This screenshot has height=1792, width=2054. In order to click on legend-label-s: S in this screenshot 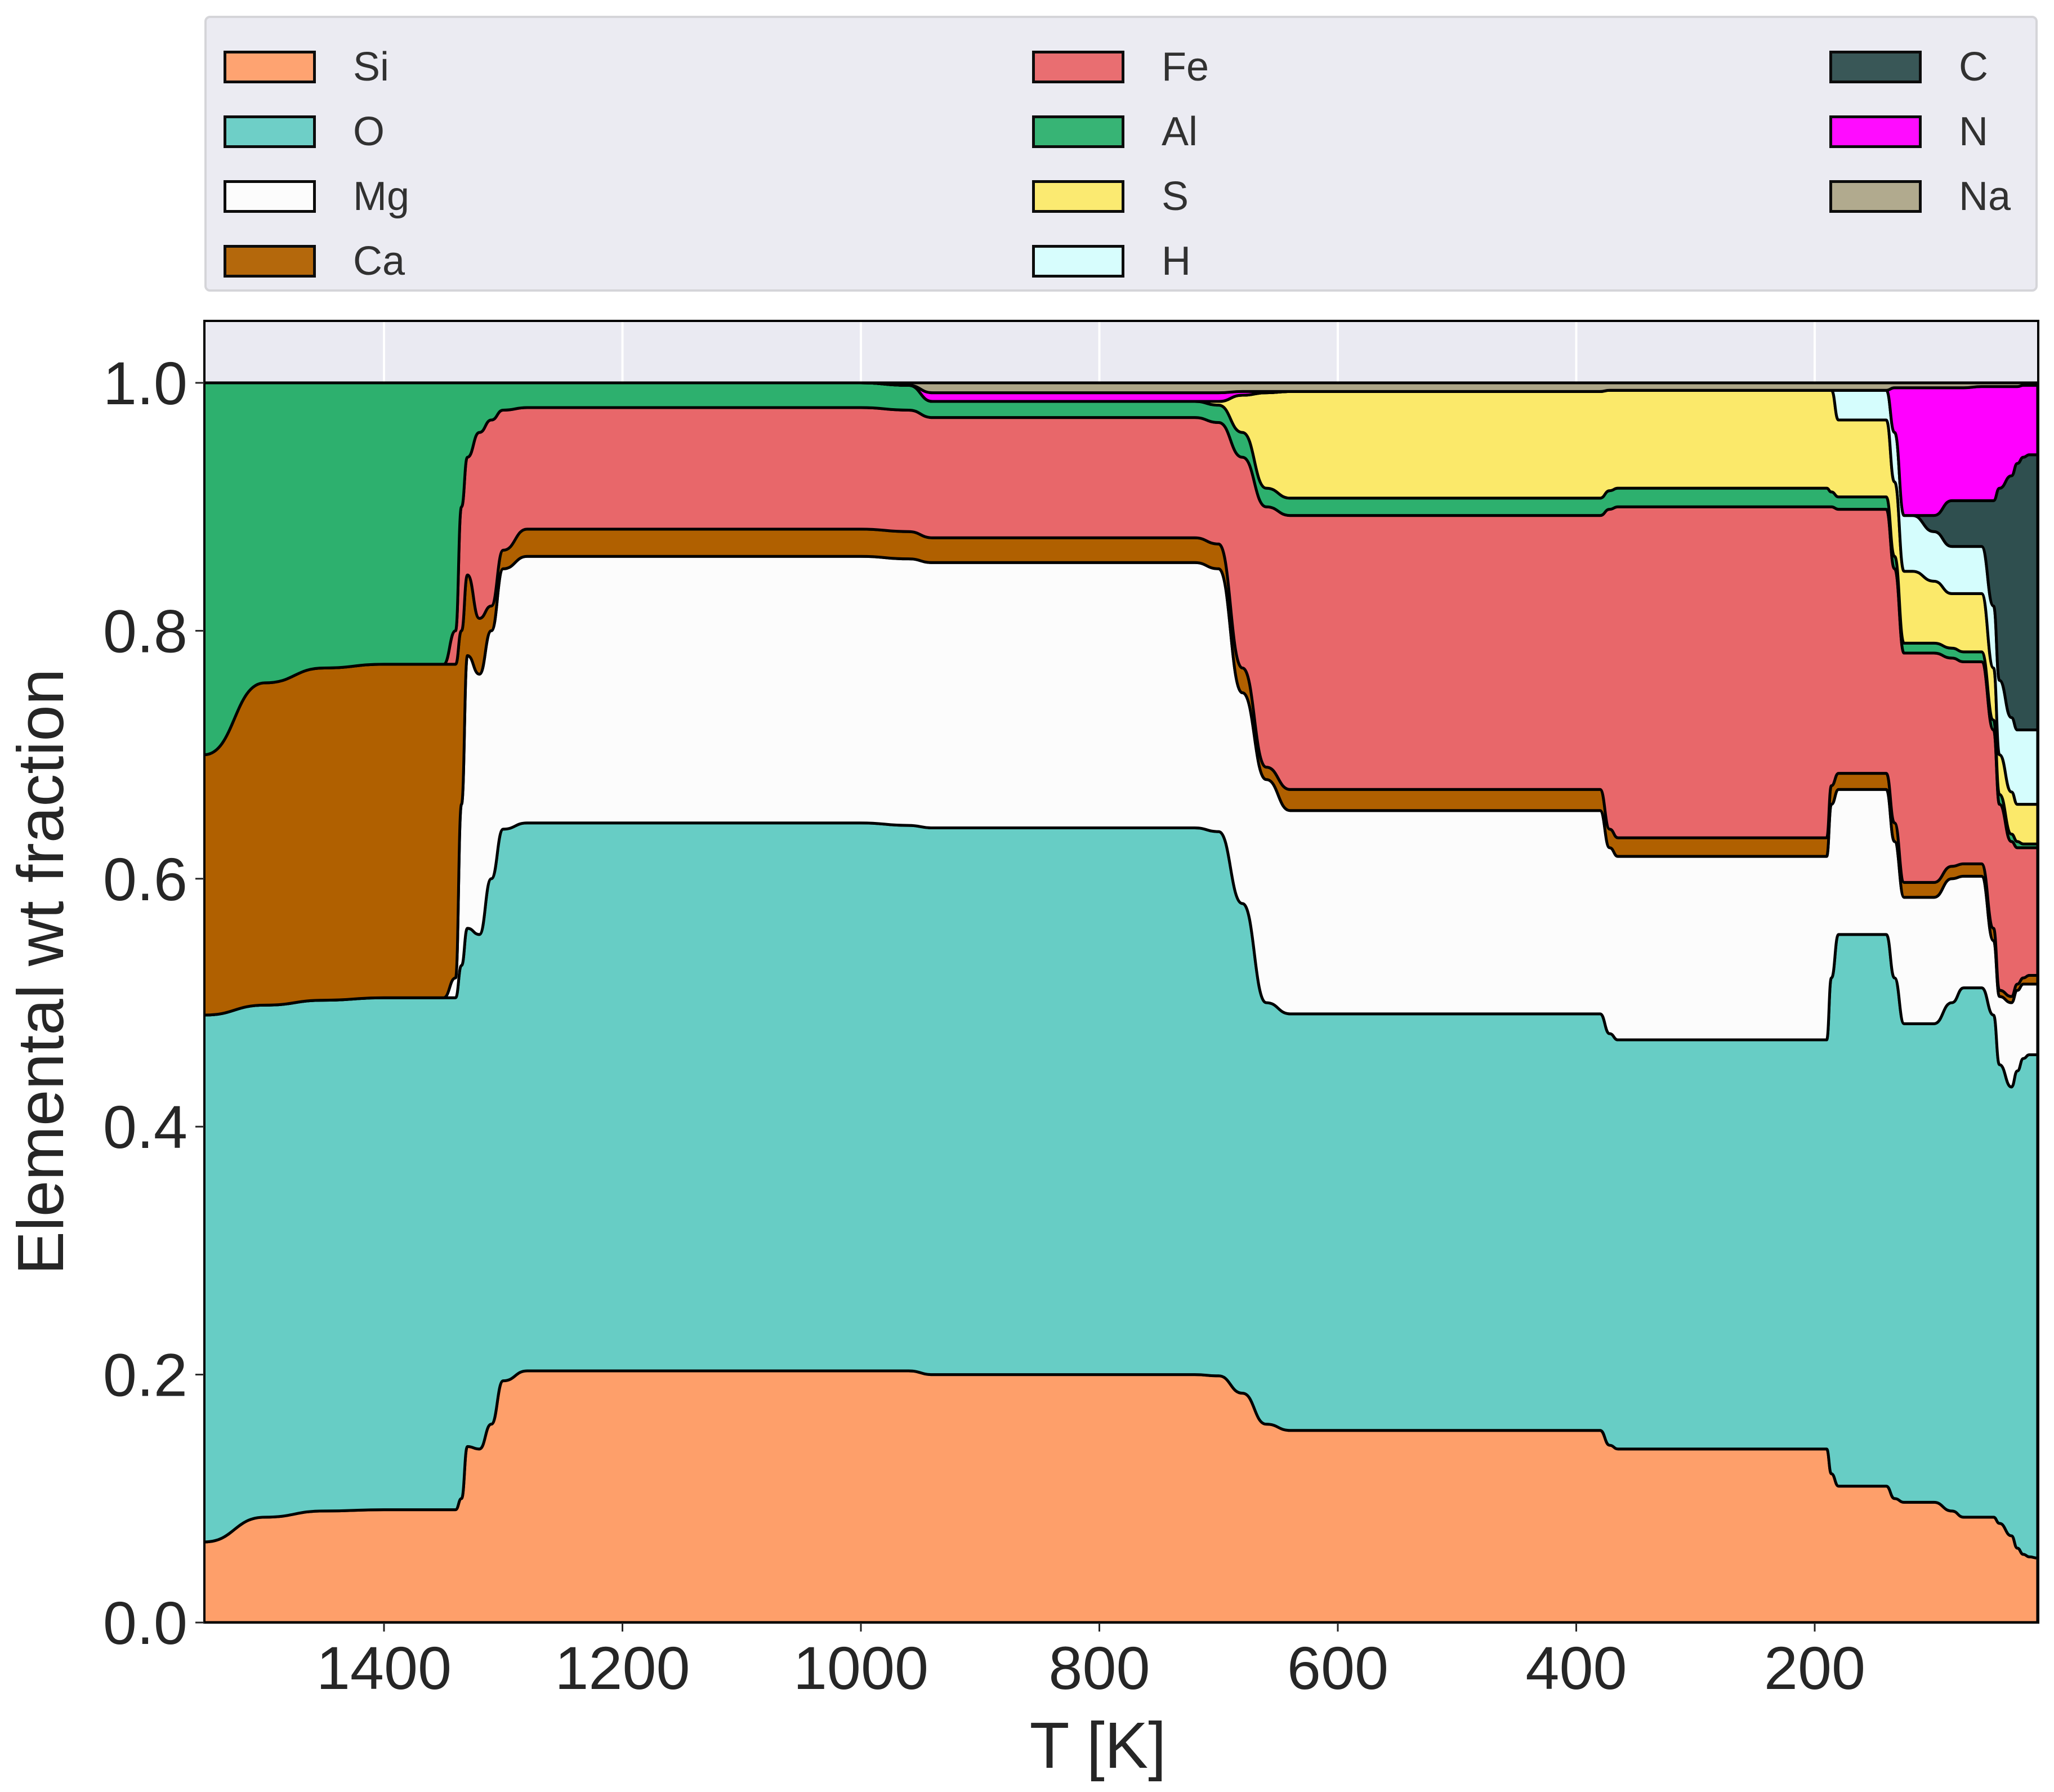, I will do `click(1176, 197)`.